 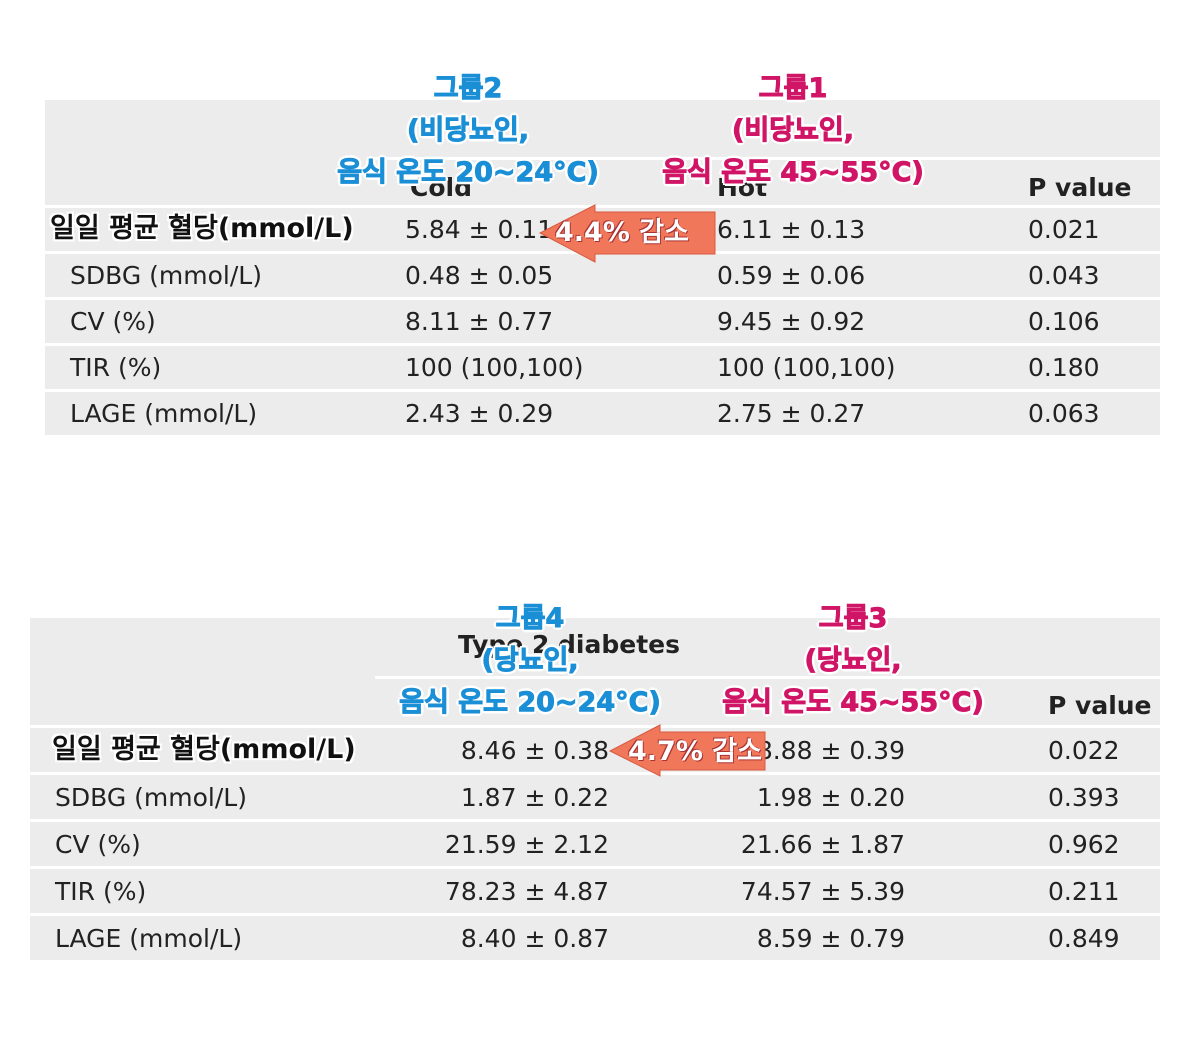 I want to click on p-value-cell: 0.962, so click(x=1084, y=844).